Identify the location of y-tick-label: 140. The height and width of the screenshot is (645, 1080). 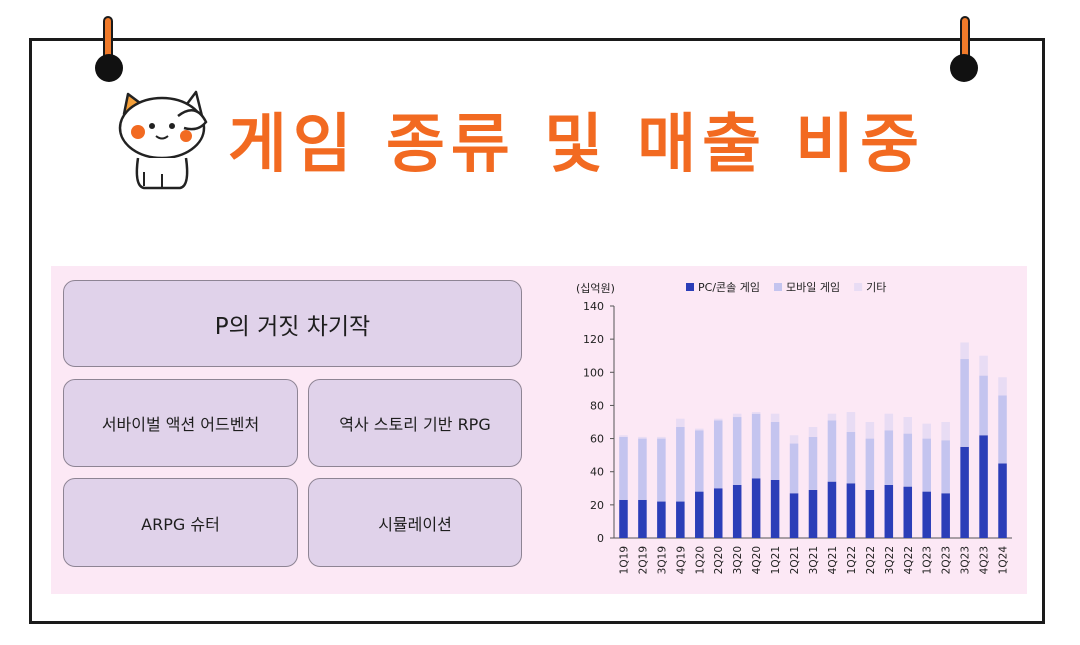
(593, 306).